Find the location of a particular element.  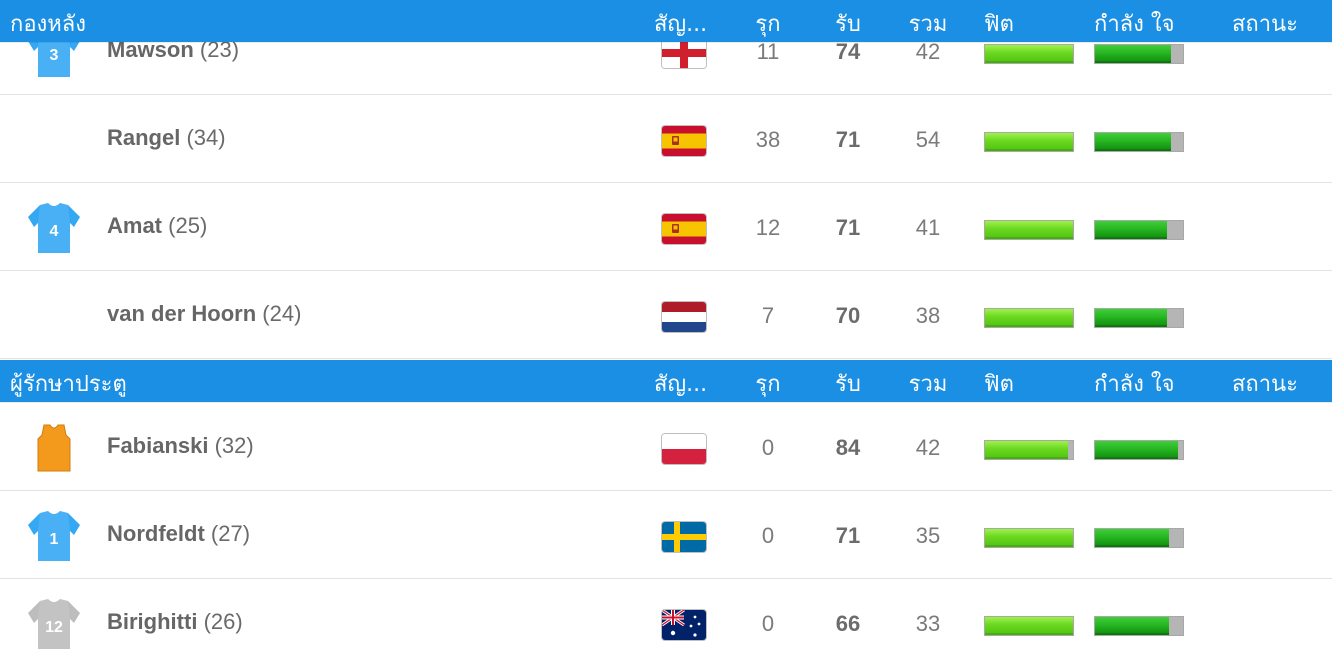

shirt-icon: 12 is located at coordinates (54, 624).